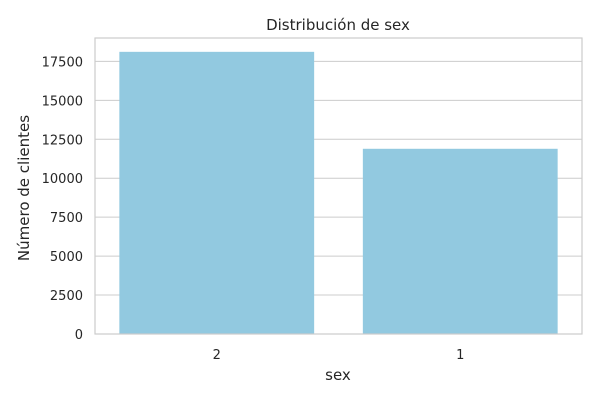 The width and height of the screenshot is (600, 404). Describe the element at coordinates (24, 188) in the screenshot. I see `y-axis-title: Número de clientes` at that location.